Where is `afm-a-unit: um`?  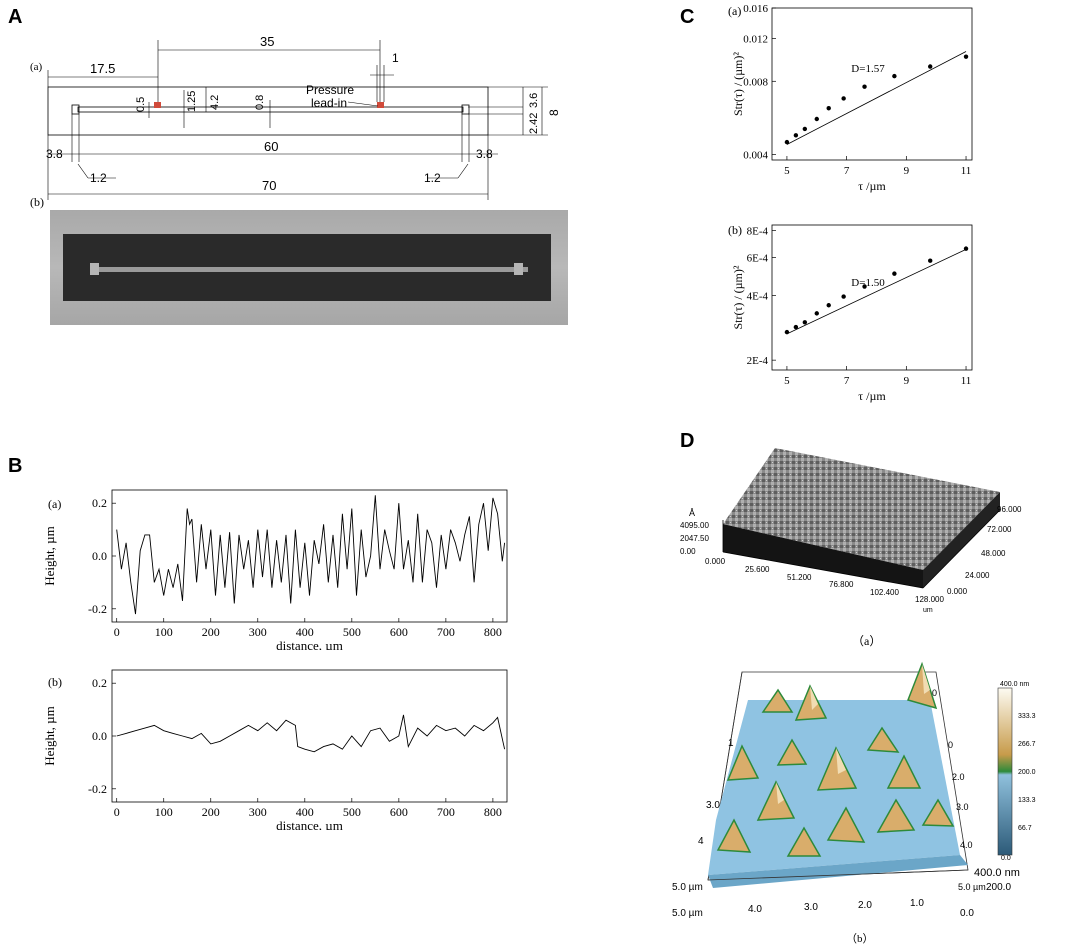 afm-a-unit: um is located at coordinates (928, 610).